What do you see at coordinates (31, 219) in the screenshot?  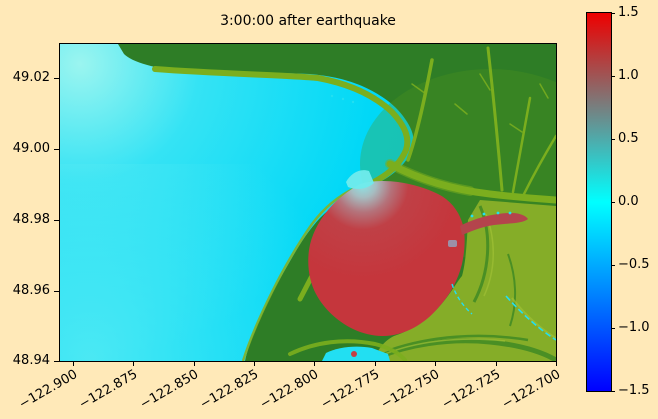 I see `y-tick-label: 48.98` at bounding box center [31, 219].